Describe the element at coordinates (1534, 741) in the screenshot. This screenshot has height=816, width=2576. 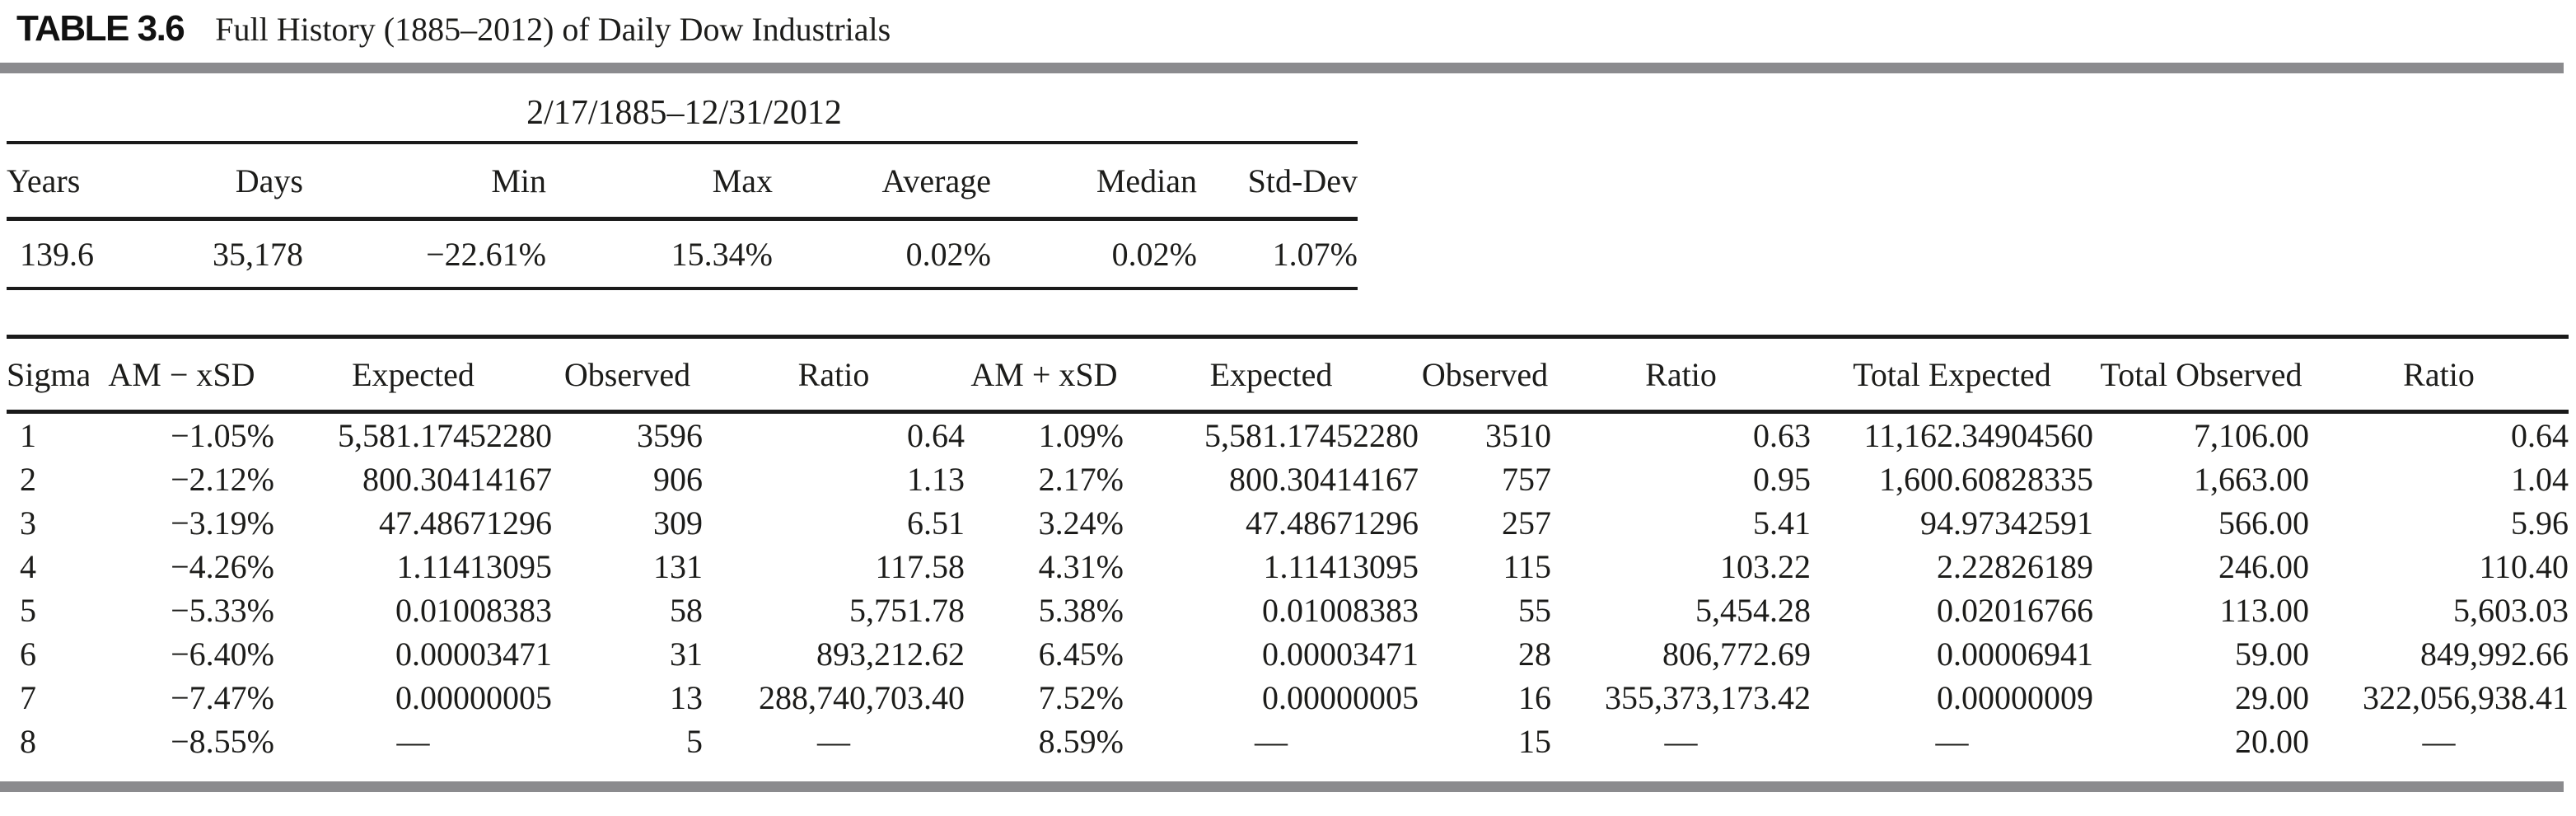
I see `table-cell: 15` at that location.